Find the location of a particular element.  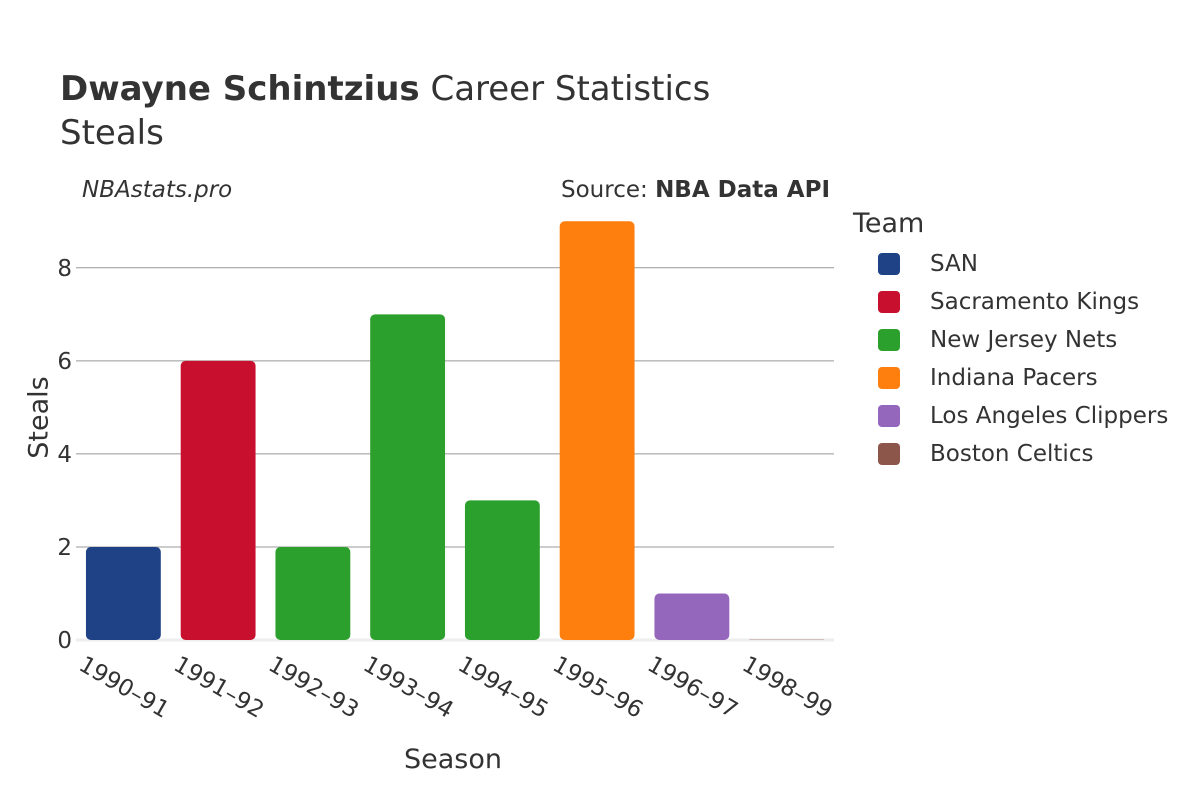

legend-item: New Jersey Nets is located at coordinates (1010, 340).